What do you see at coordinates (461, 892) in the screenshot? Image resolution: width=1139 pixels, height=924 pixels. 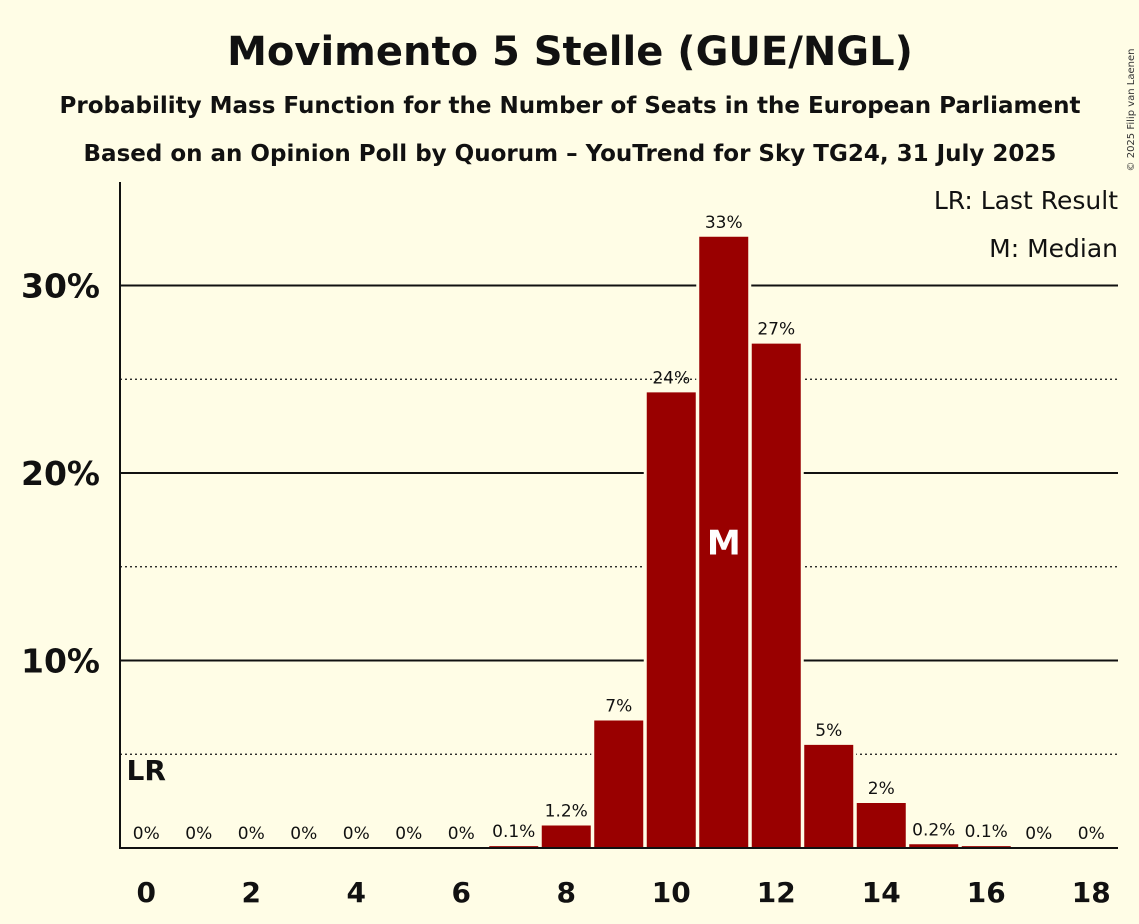 I see `x-tick-label: 6` at bounding box center [461, 892].